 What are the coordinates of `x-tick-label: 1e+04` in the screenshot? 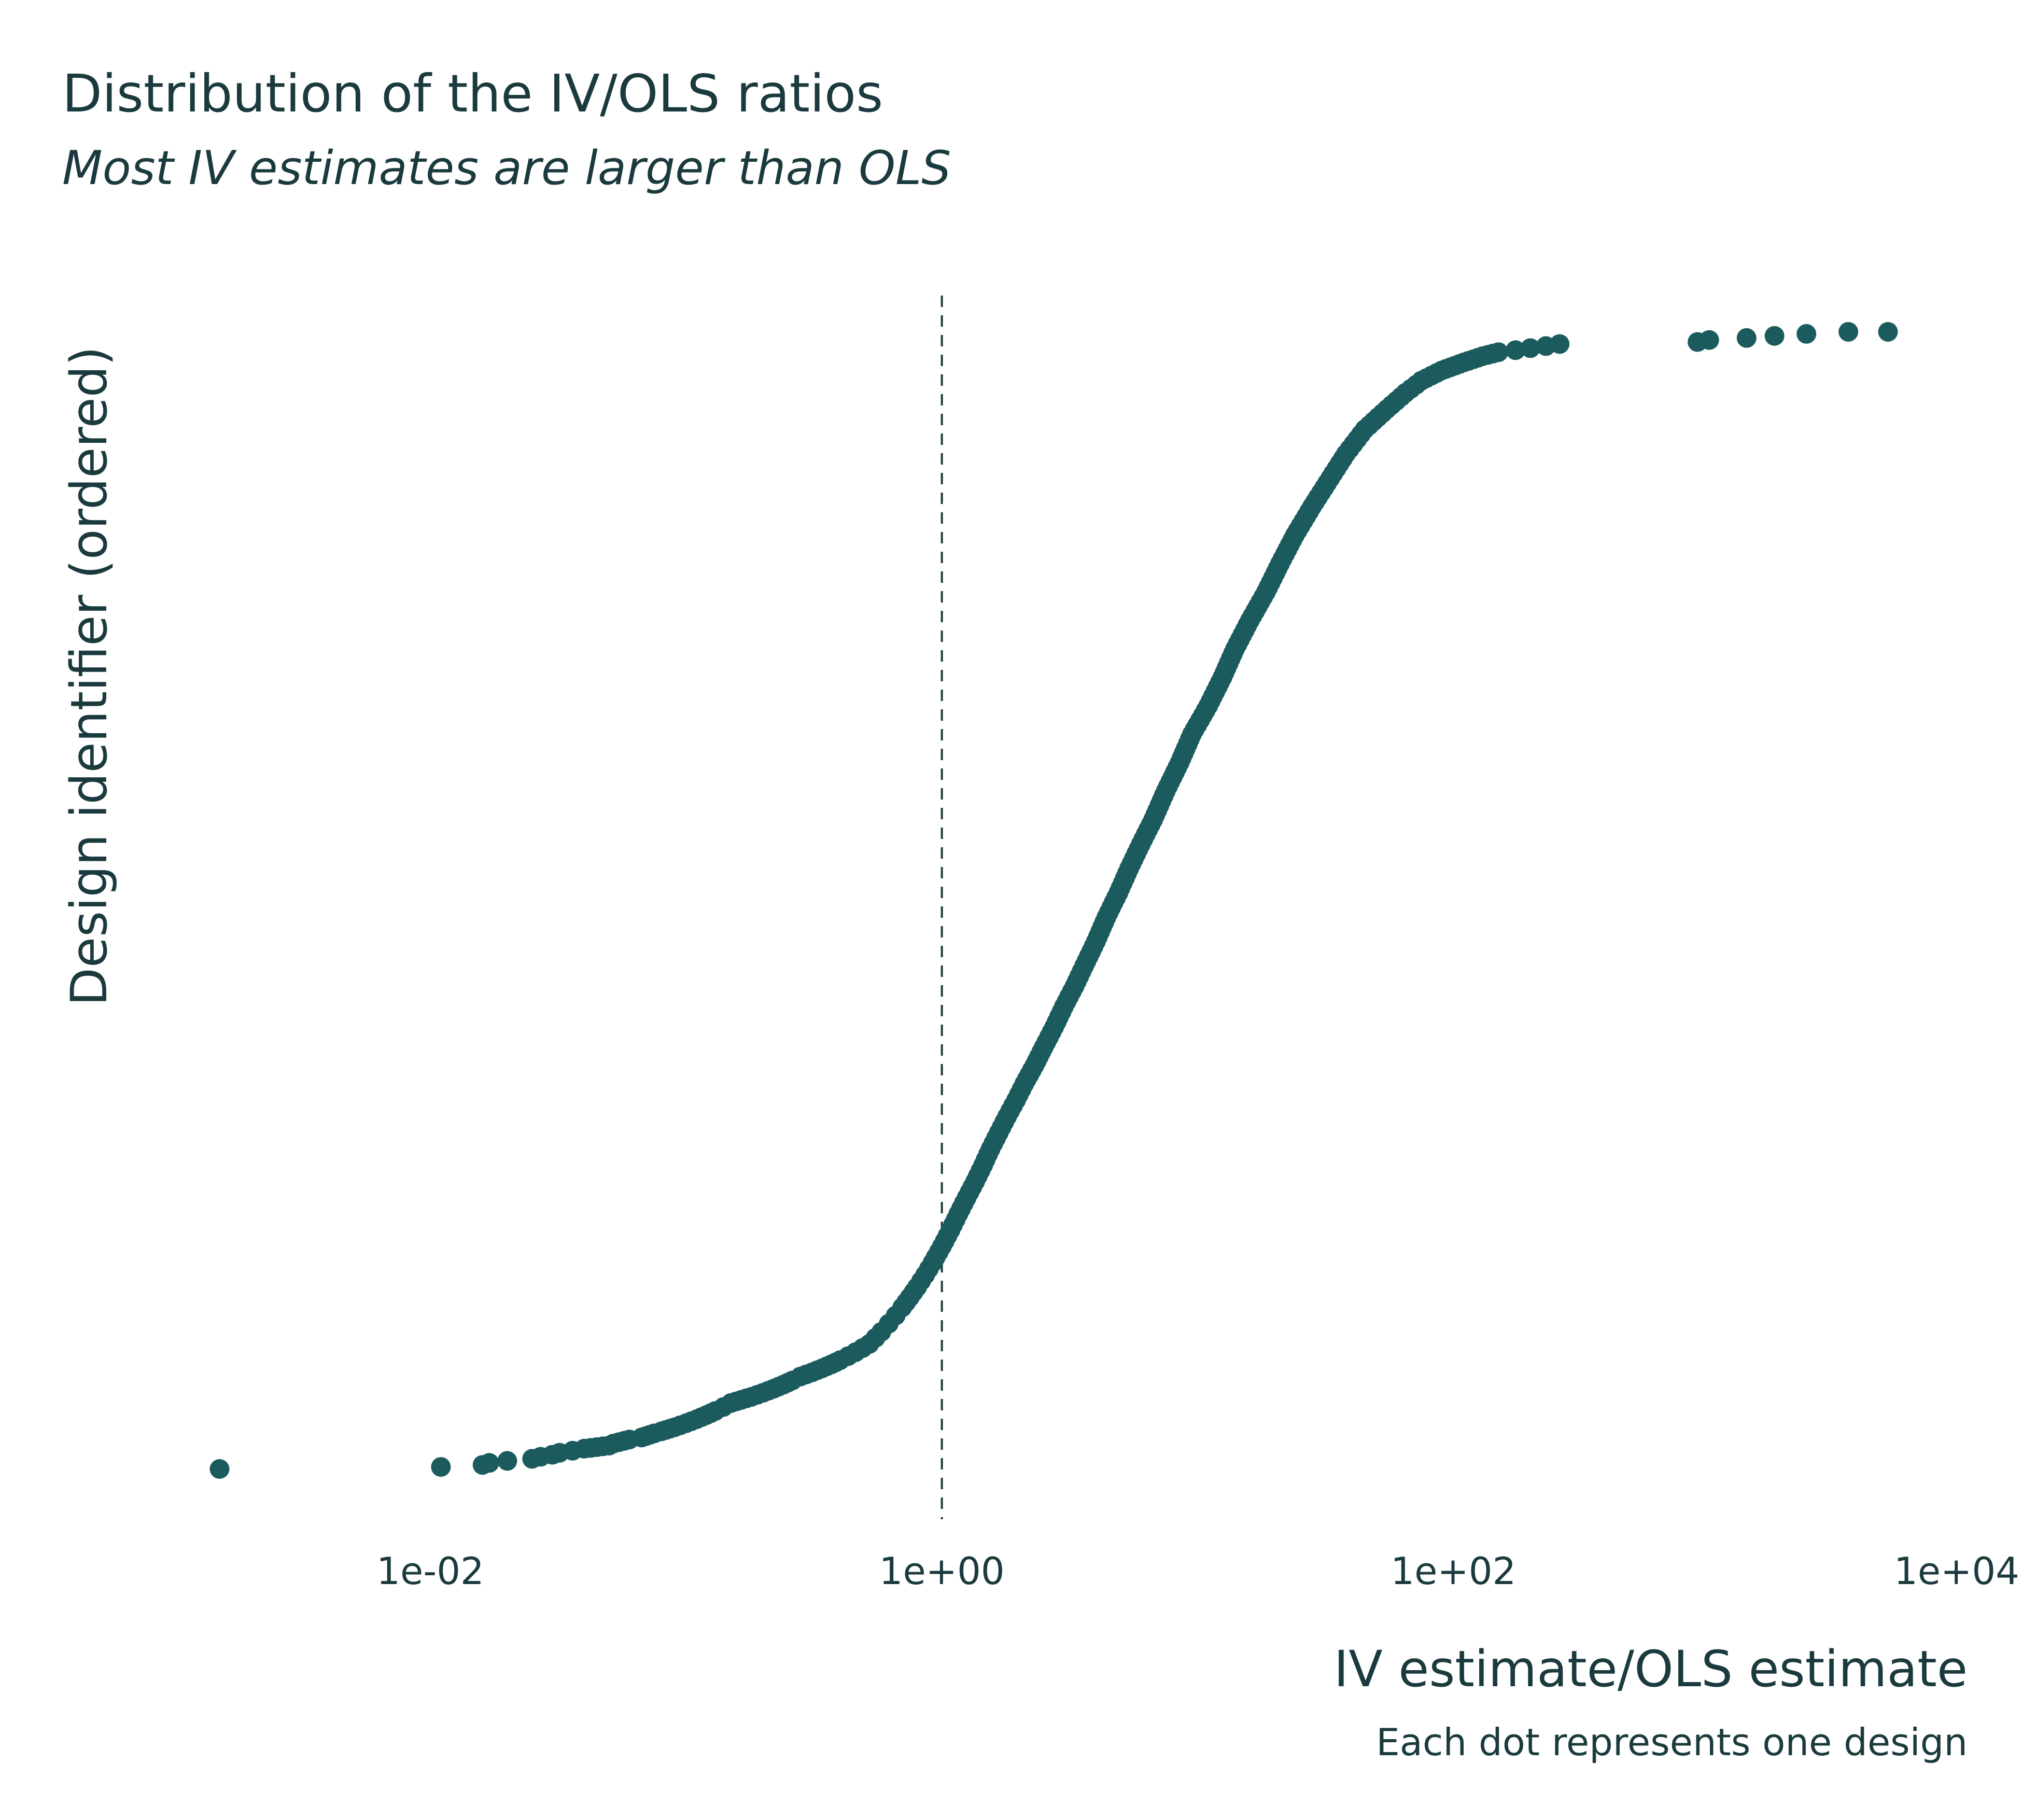 It's located at (1956, 1571).